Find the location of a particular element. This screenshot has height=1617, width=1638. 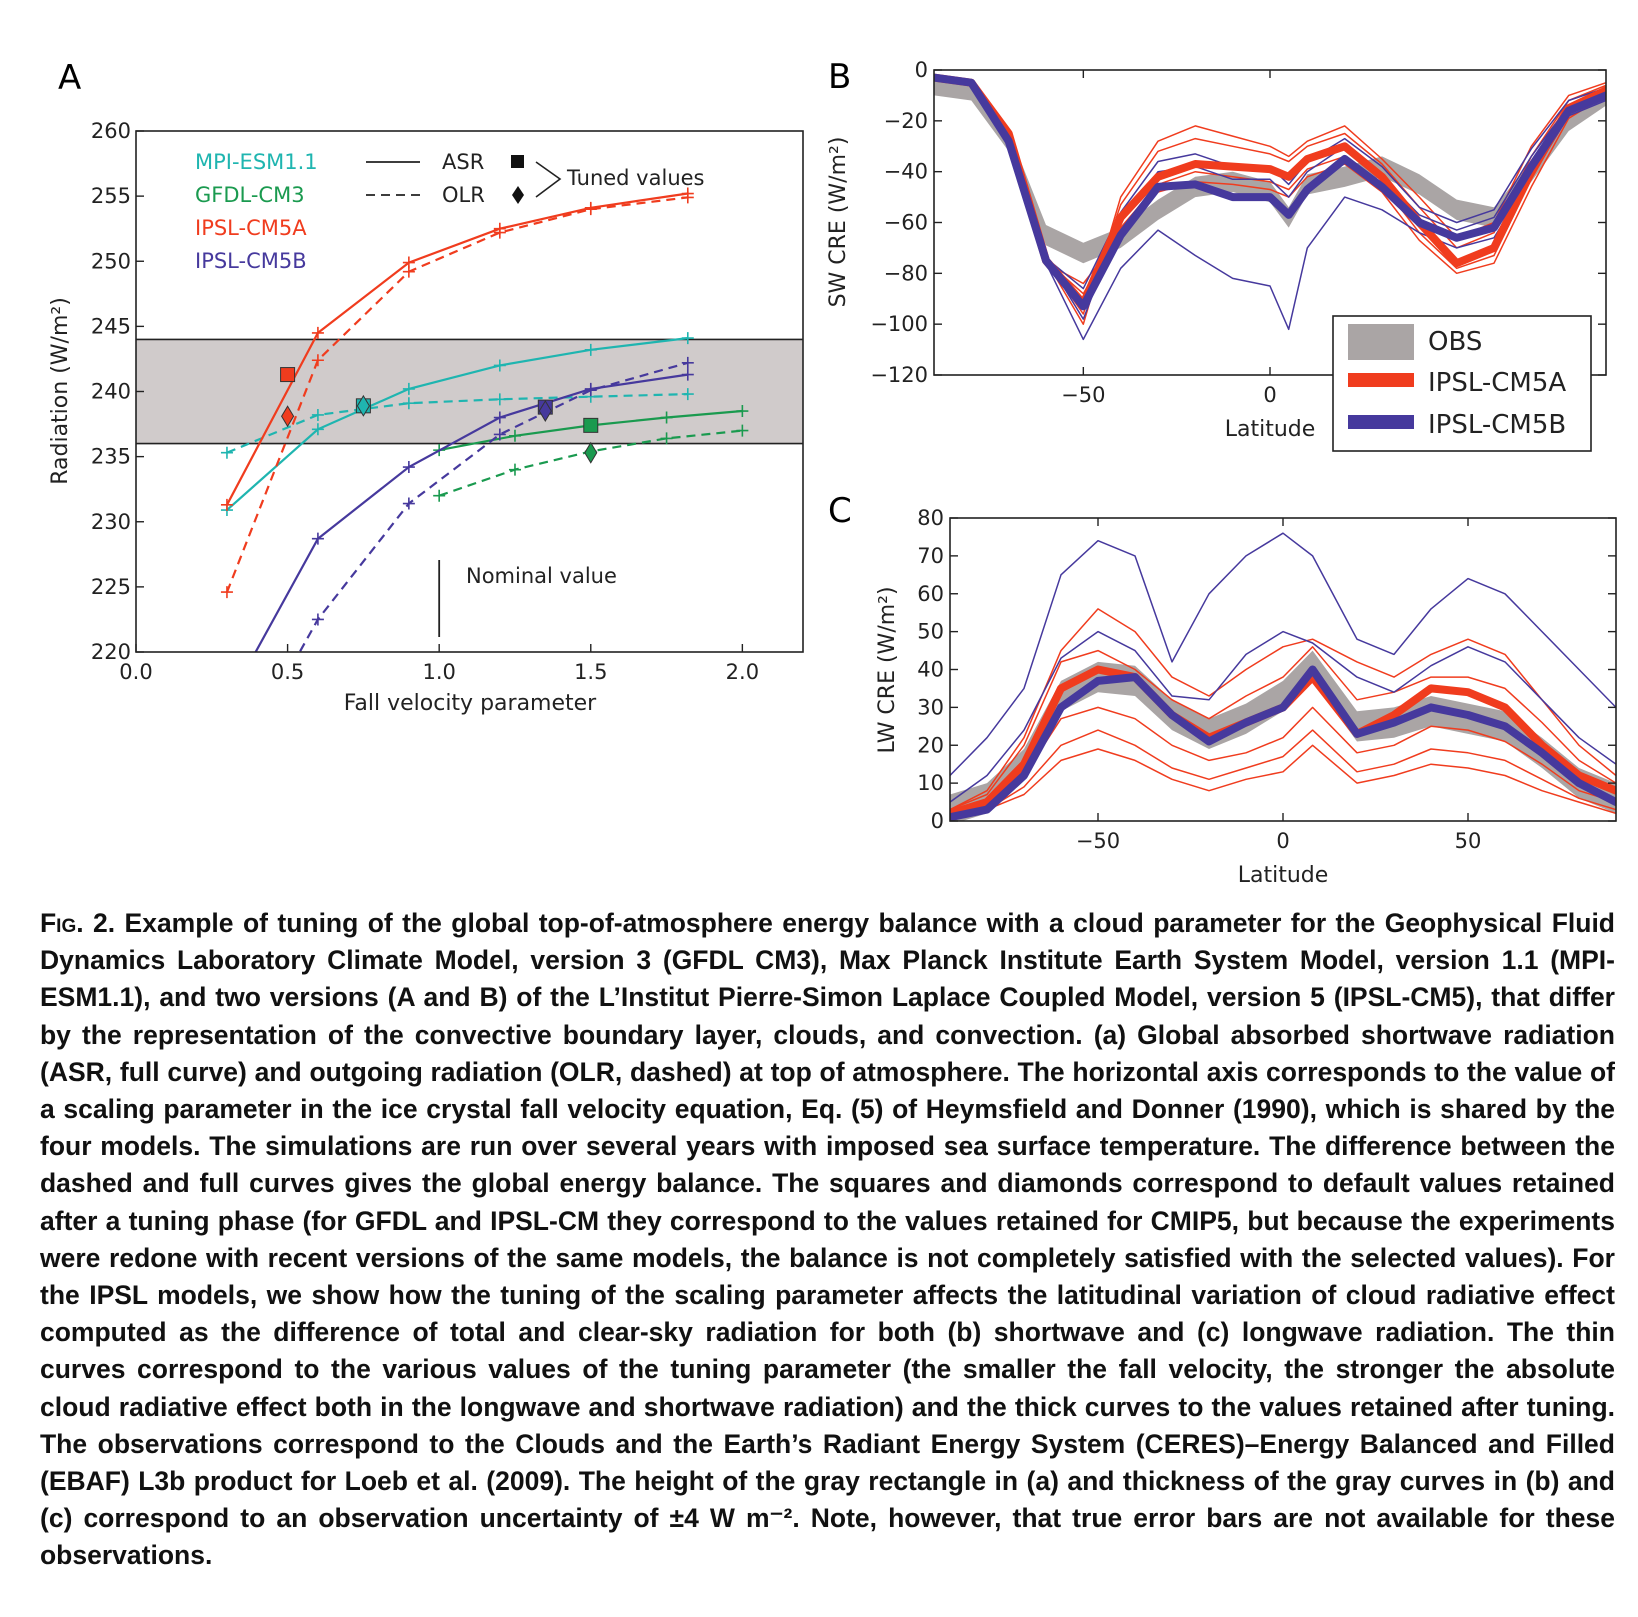

y-tick-label: 220 is located at coordinates (111, 652).